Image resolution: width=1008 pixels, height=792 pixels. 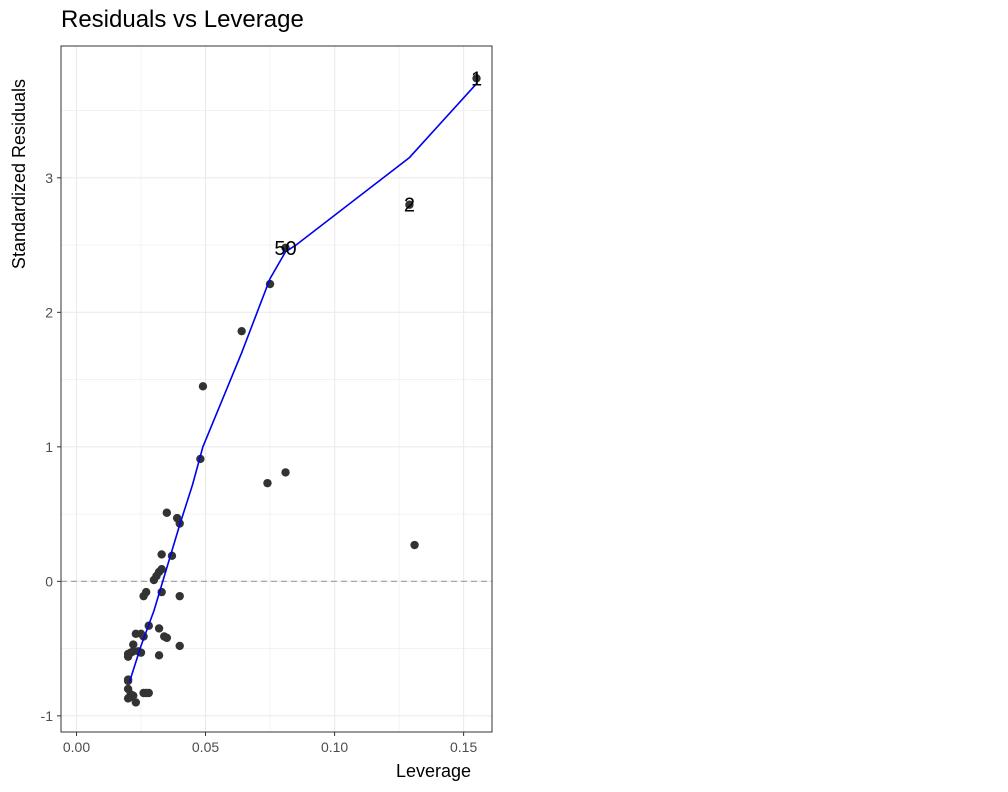 I want to click on point-label: 2, so click(x=409, y=206).